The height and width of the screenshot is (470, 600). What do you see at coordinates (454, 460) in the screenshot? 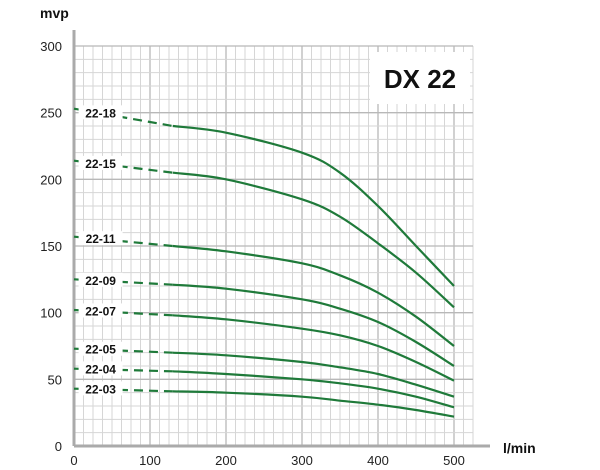
I see `x-tick-label: 500` at bounding box center [454, 460].